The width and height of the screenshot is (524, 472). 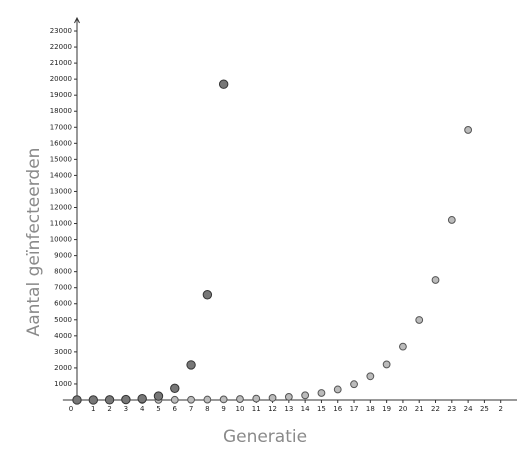 I want to click on x-tick-label: 22, so click(x=435, y=409).